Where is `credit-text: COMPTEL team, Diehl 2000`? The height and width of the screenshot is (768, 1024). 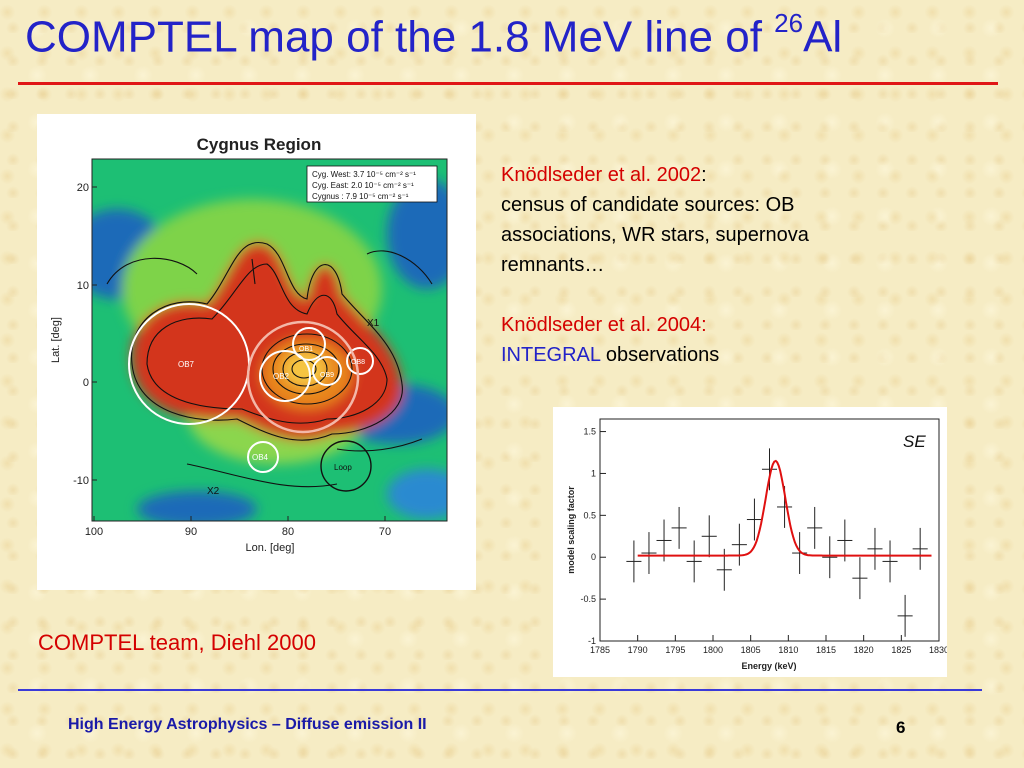 credit-text: COMPTEL team, Diehl 2000 is located at coordinates (177, 642).